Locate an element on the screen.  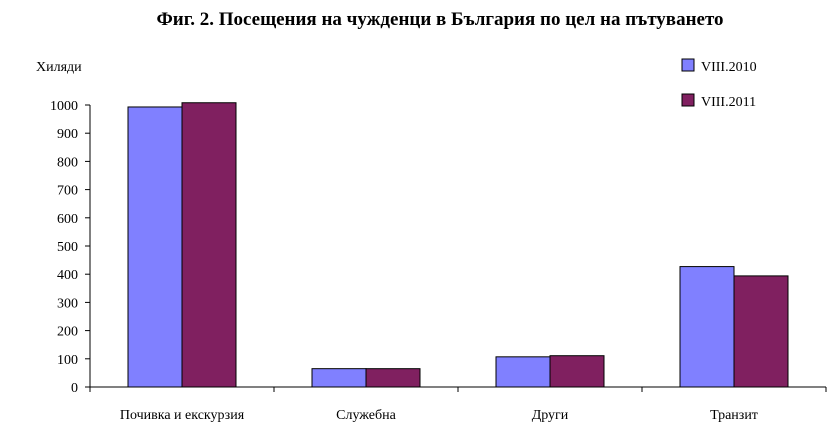
x-category-label: Транзит is located at coordinates (734, 415).